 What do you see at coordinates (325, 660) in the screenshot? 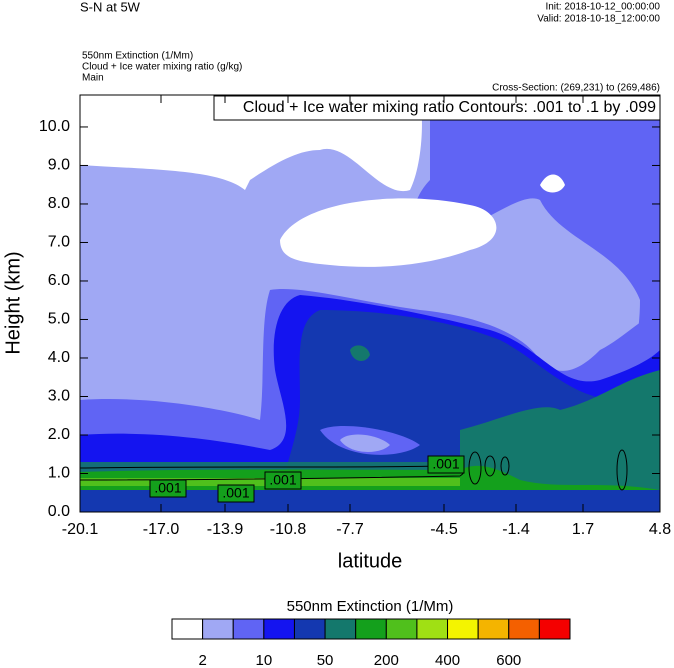
I see `colorbar-label: 50` at bounding box center [325, 660].